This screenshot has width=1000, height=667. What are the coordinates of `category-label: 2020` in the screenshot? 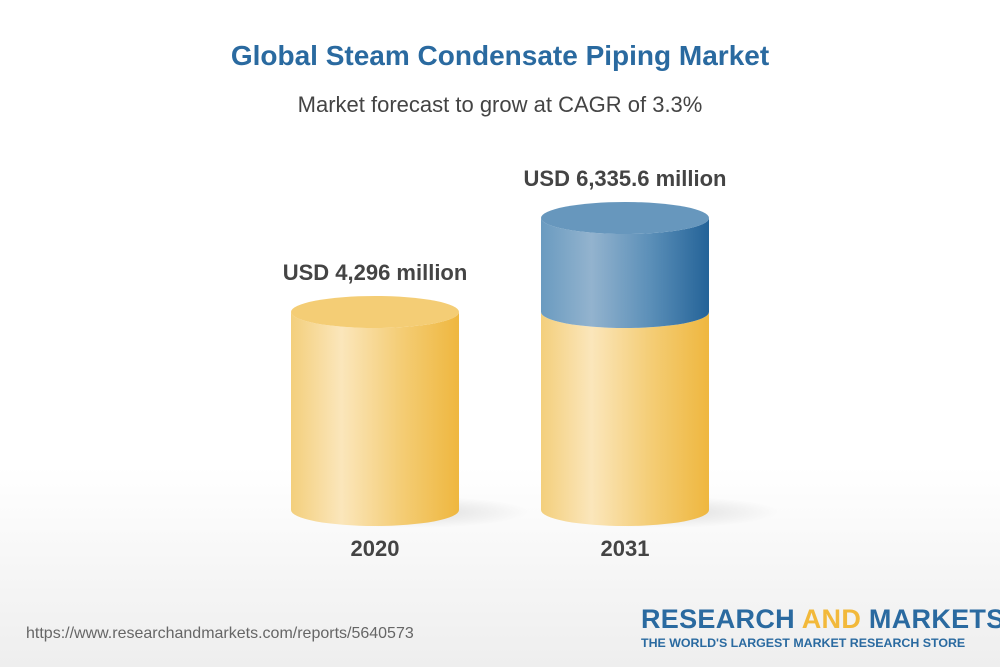 It's located at (375, 548).